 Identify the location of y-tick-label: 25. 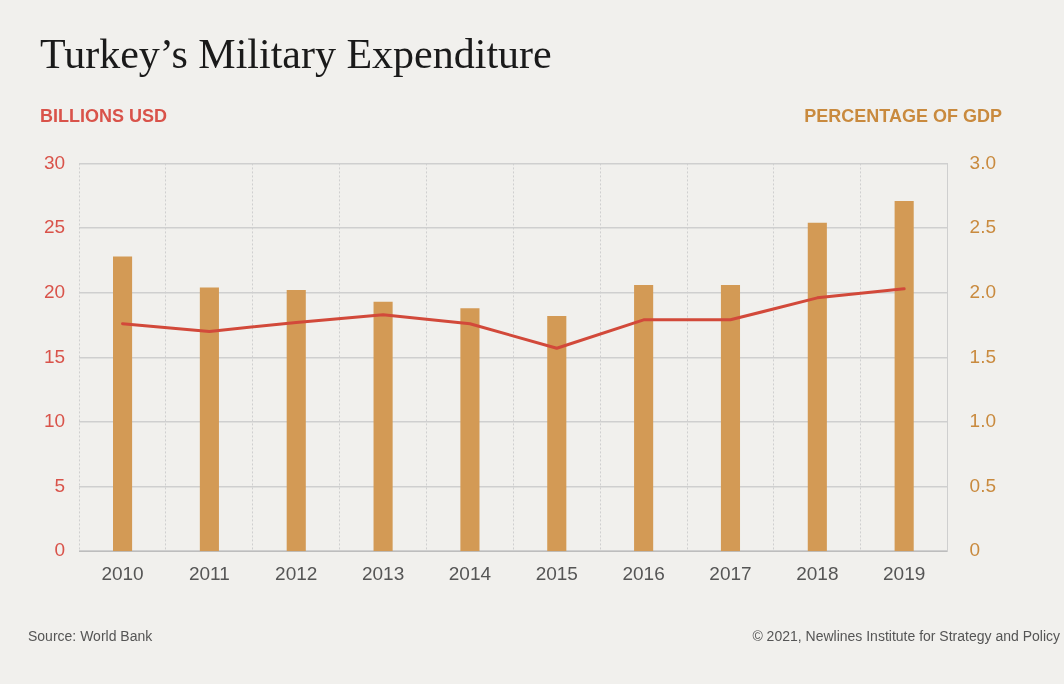
(54, 227).